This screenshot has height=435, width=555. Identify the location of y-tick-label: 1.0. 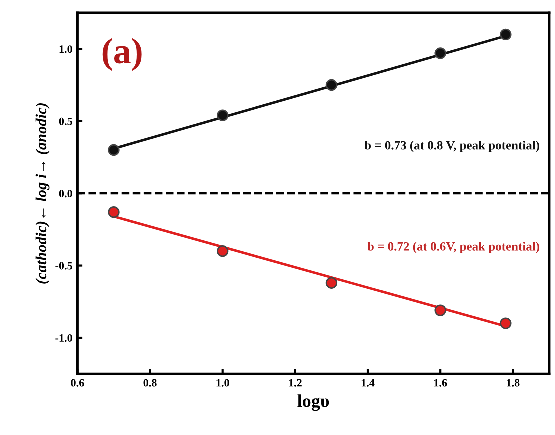
(66, 50).